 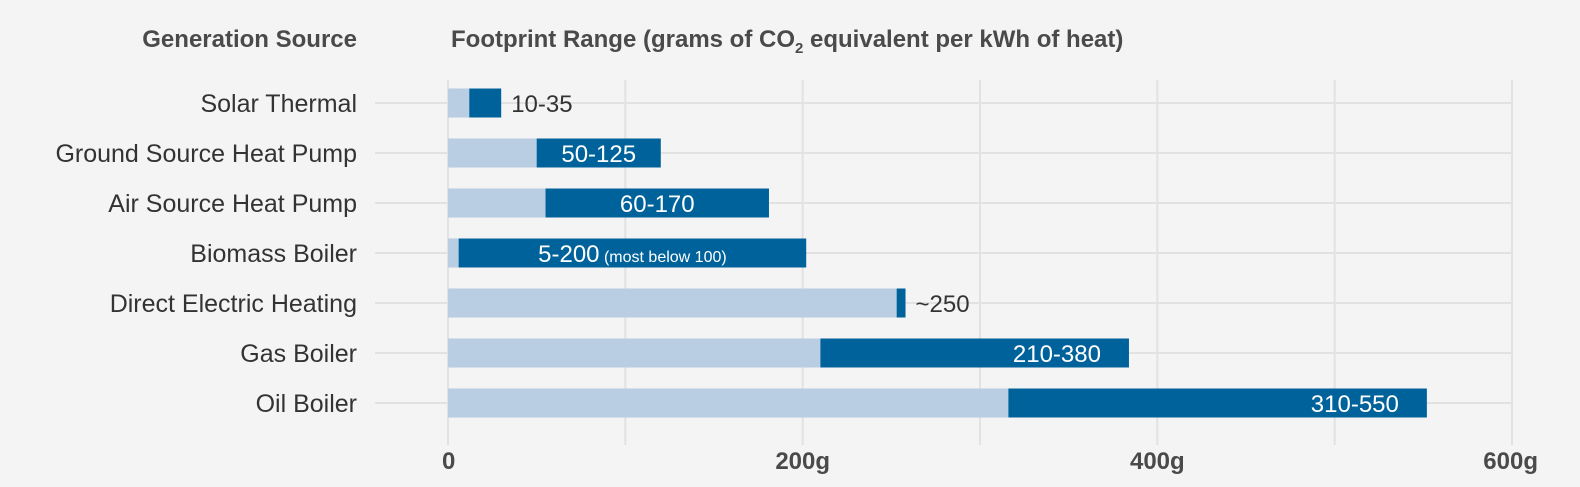 I want to click on bar-data-label-value: 310-550, so click(x=1355, y=404).